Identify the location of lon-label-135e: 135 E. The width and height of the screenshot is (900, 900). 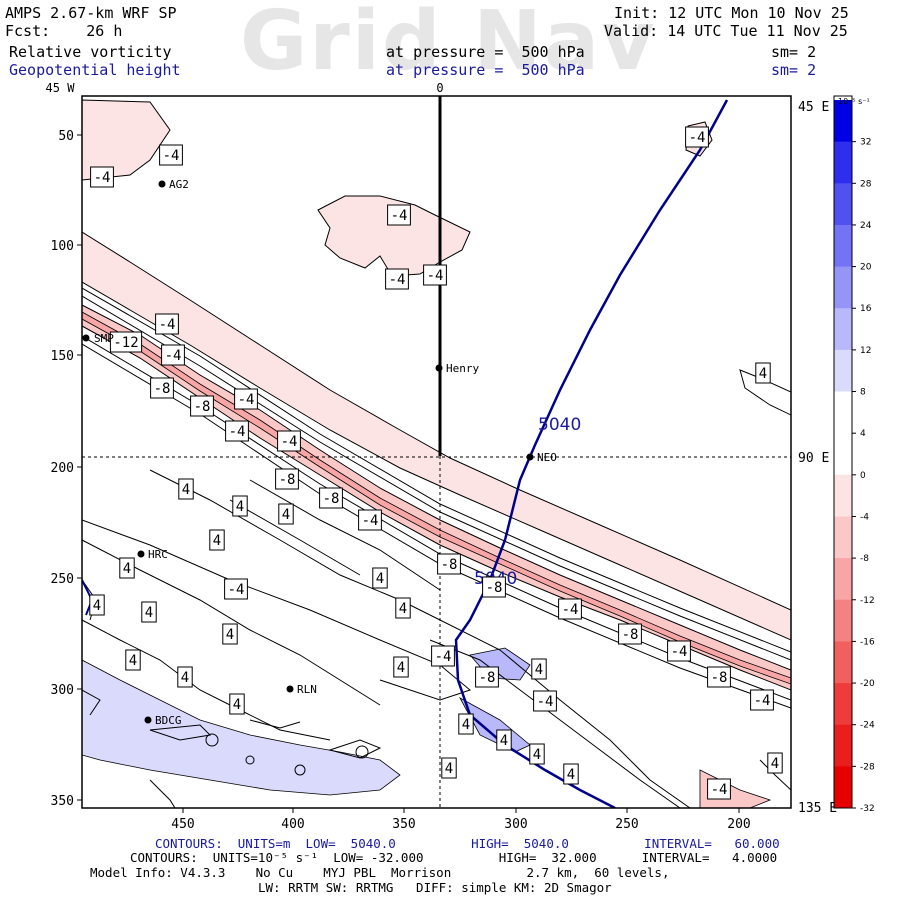
(817, 808).